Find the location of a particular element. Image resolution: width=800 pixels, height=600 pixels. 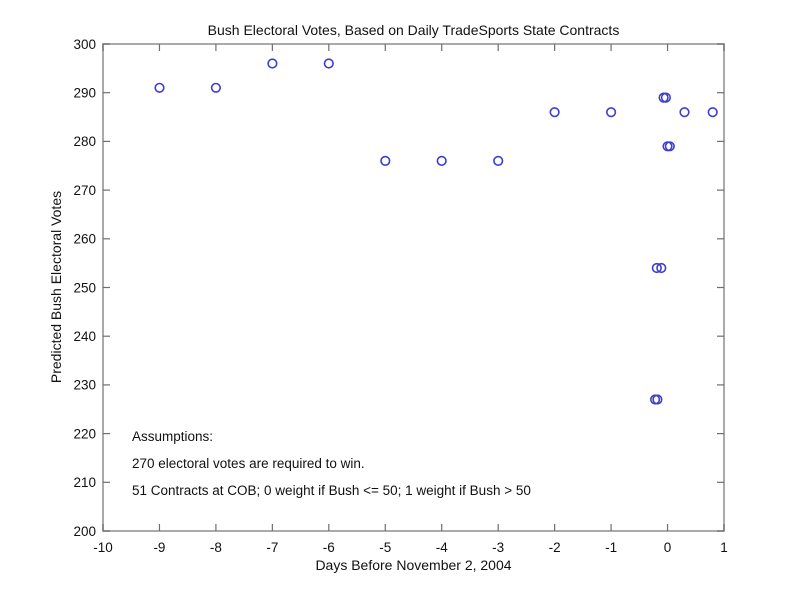

x-axis-label: Days Before November 2, 2004 is located at coordinates (413, 565).